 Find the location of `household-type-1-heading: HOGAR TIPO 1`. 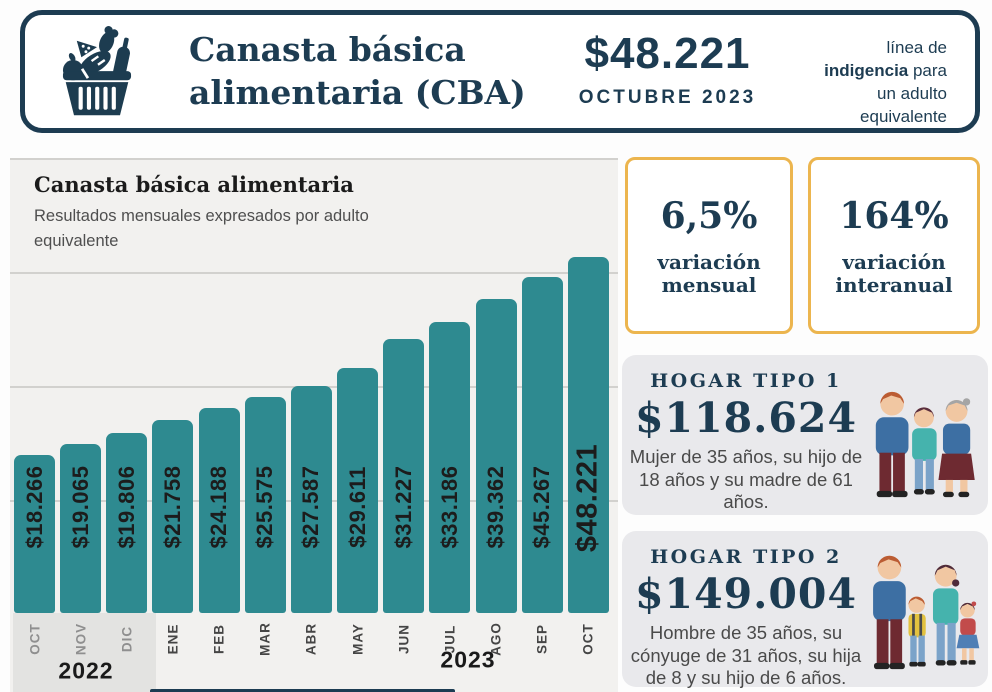

household-type-1-heading: HOGAR TIPO 1 is located at coordinates (746, 381).